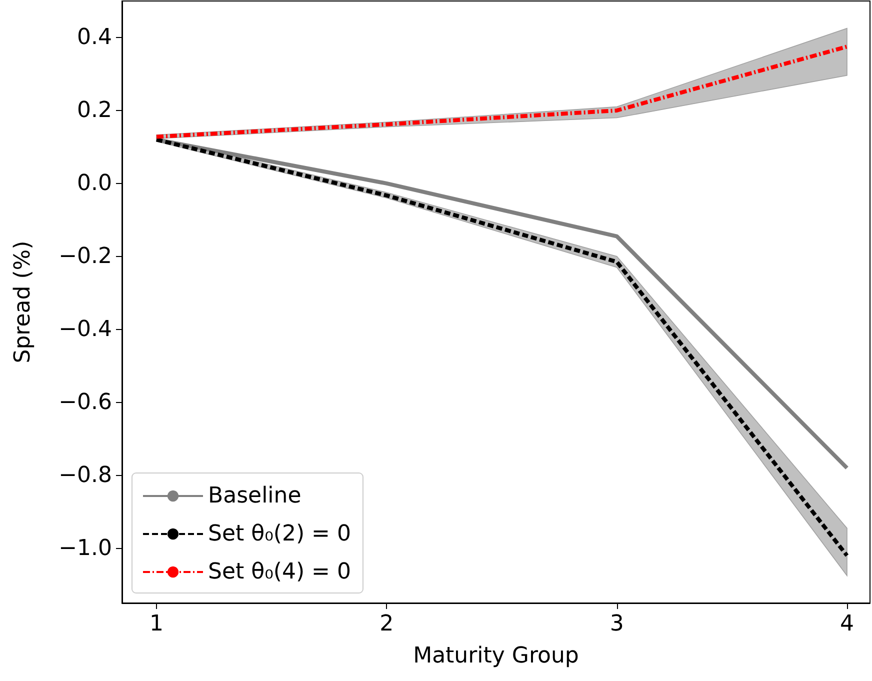  What do you see at coordinates (85, 548) in the screenshot?
I see `y-tick-label: −1.0` at bounding box center [85, 548].